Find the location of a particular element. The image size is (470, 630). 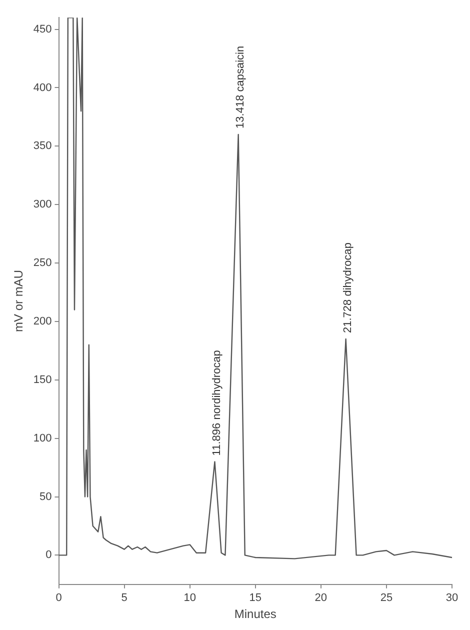

y-tick-label: 350 is located at coordinates (42, 146).